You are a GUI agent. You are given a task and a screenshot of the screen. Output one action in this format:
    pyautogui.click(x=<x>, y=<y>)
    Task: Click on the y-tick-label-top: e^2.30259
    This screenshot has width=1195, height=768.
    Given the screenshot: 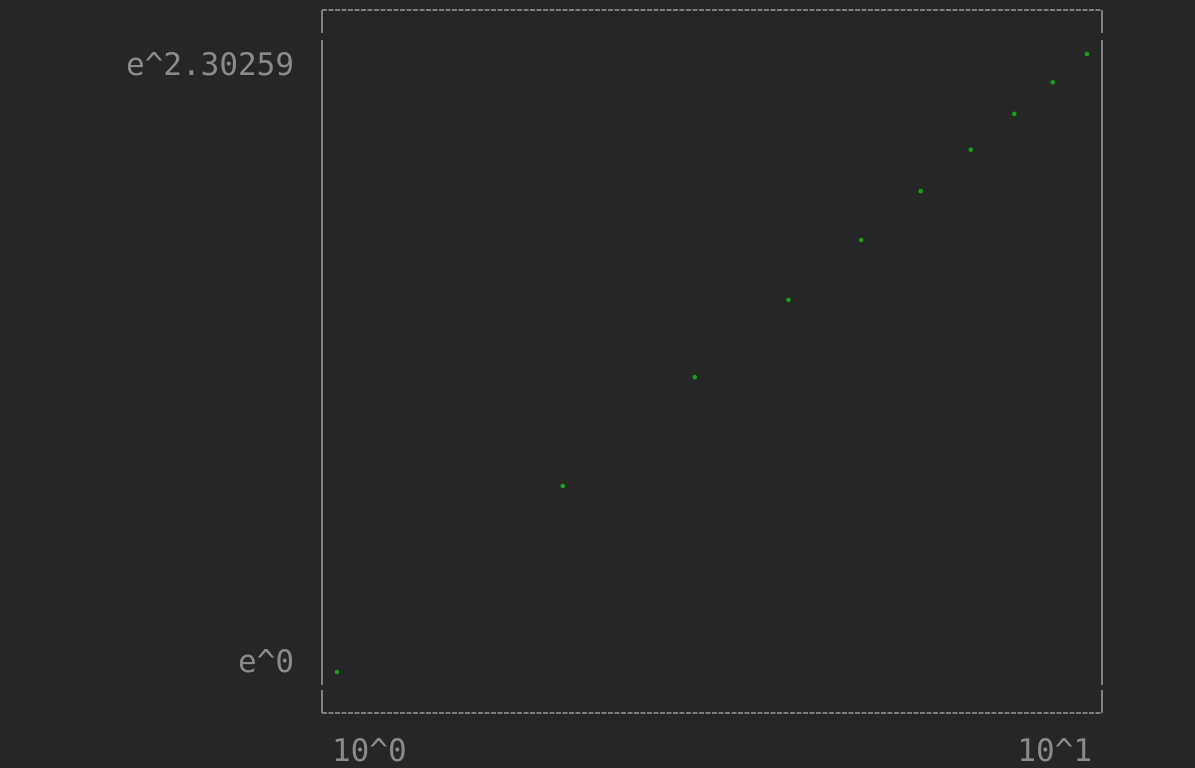 What is the action you would take?
    pyautogui.click(x=210, y=65)
    